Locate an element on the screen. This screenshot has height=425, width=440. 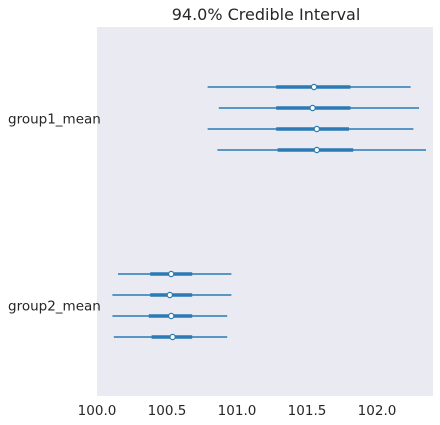
x-tick-label: 101.5 is located at coordinates (307, 411).